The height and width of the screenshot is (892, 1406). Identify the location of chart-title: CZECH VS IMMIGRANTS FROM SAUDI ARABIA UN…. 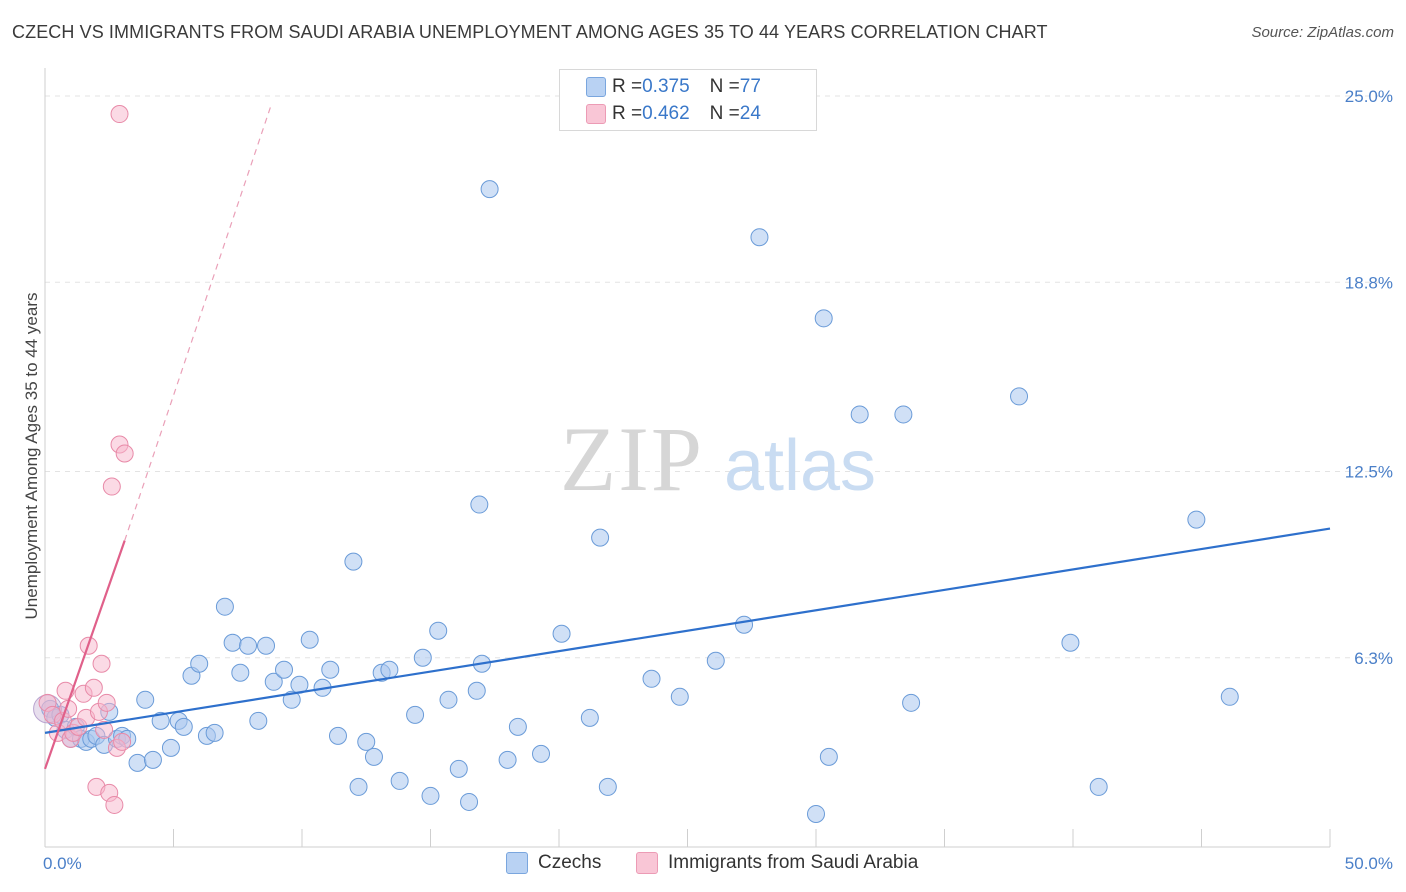
(530, 32).